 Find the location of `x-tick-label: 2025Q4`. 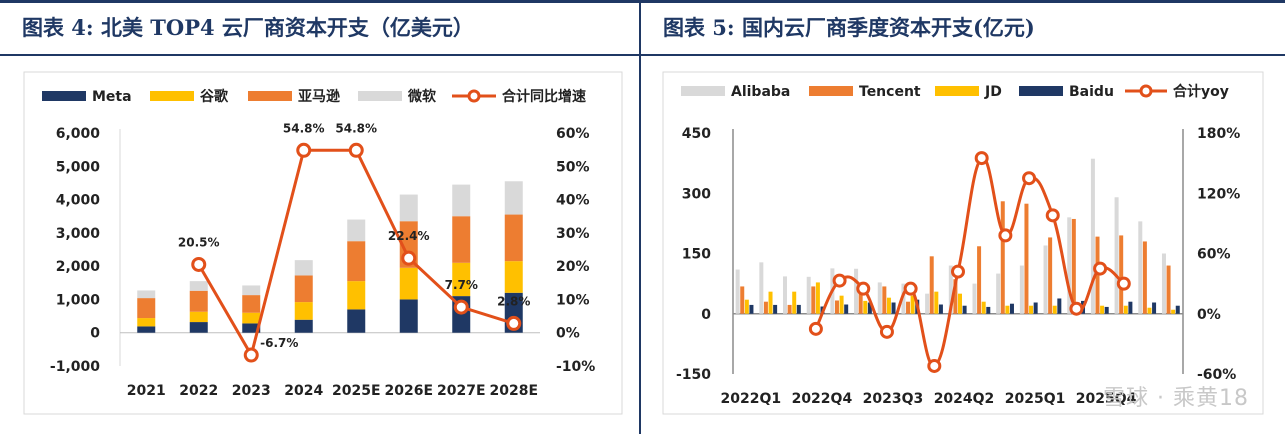

x-tick-label: 2025Q4 is located at coordinates (1106, 399).